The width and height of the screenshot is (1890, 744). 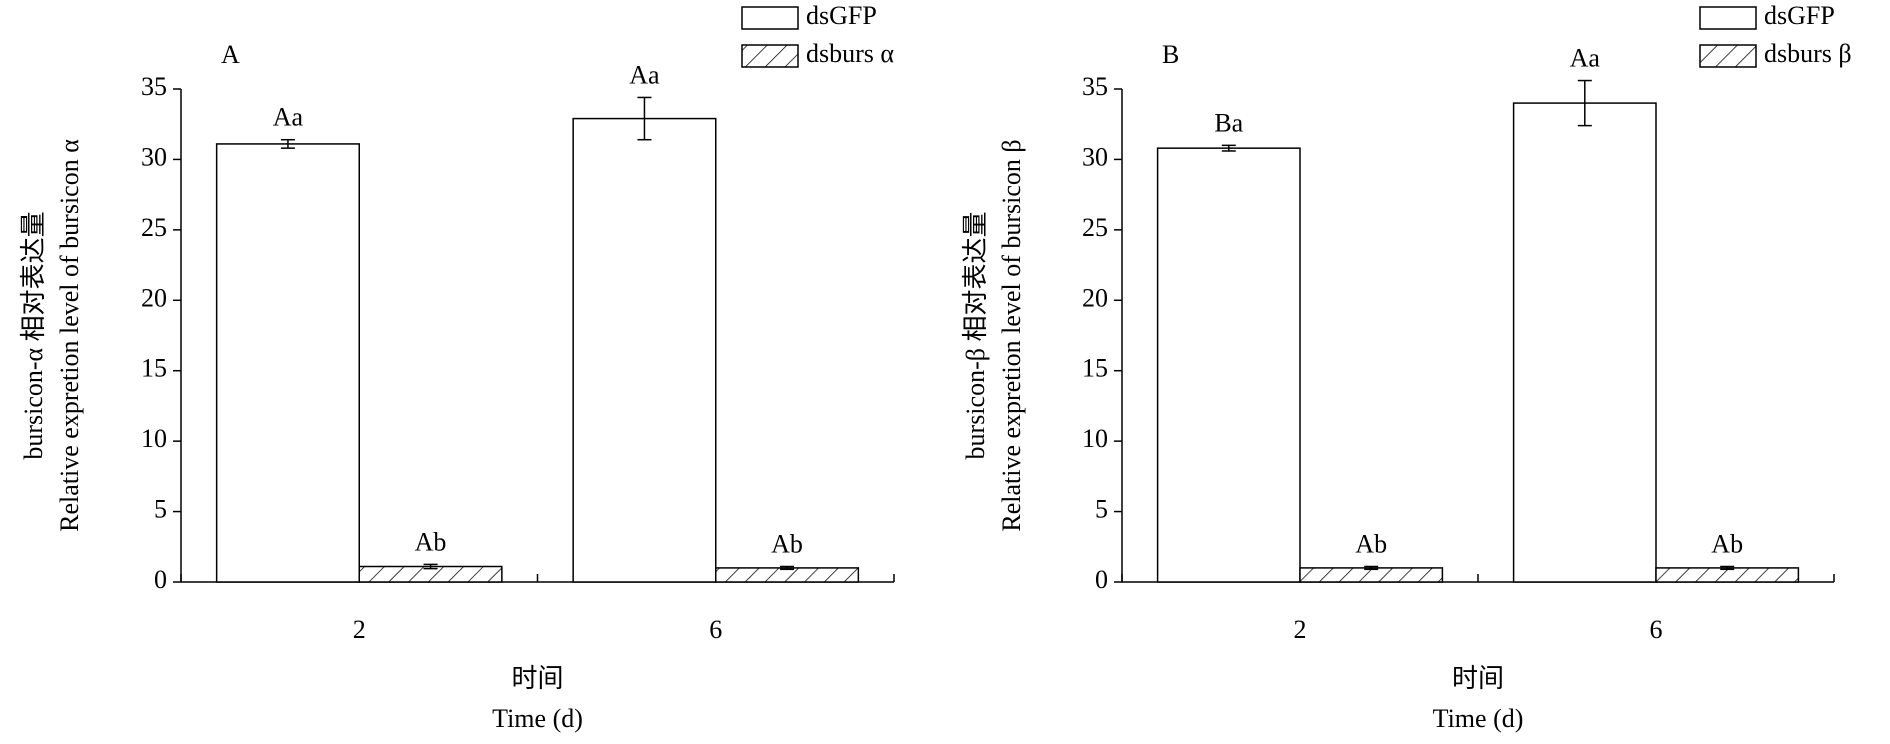 I want to click on panel-label: A, so click(x=230, y=54).